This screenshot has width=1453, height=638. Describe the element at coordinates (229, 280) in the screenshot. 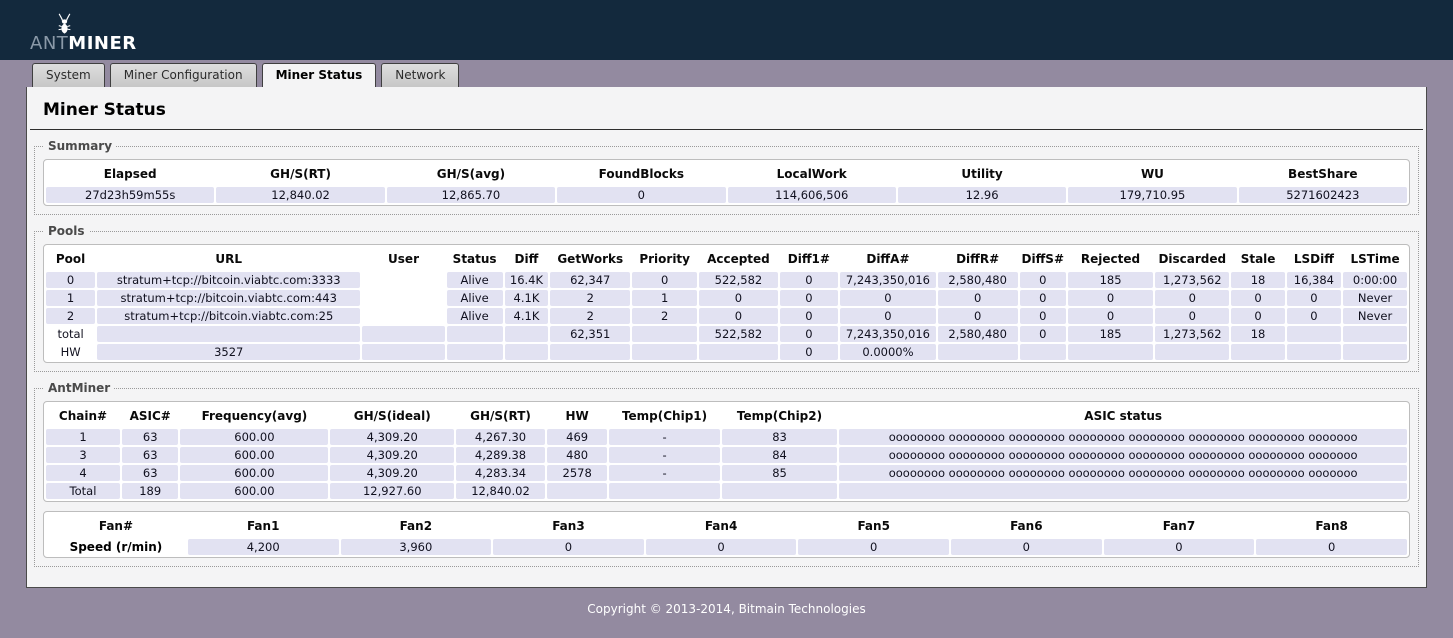

I see `pools-cell: stratum+tcp://bitcoin.viabtc.com:3333` at that location.